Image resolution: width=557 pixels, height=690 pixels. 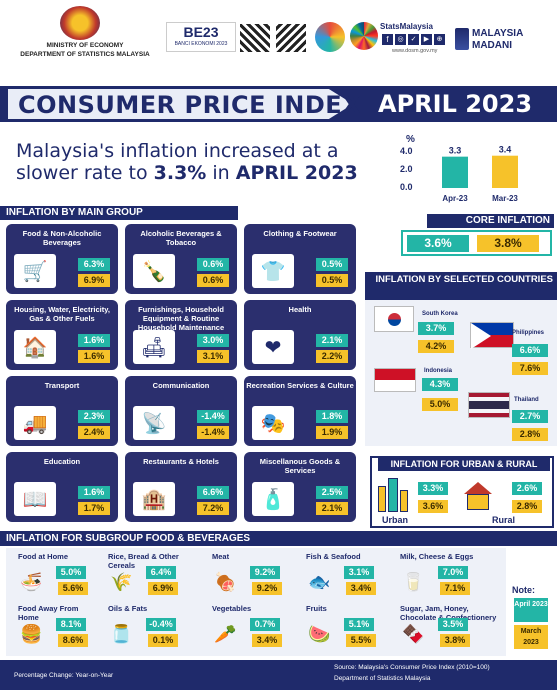 I want to click on subgroup-apr: 5.0%, so click(x=71, y=572).